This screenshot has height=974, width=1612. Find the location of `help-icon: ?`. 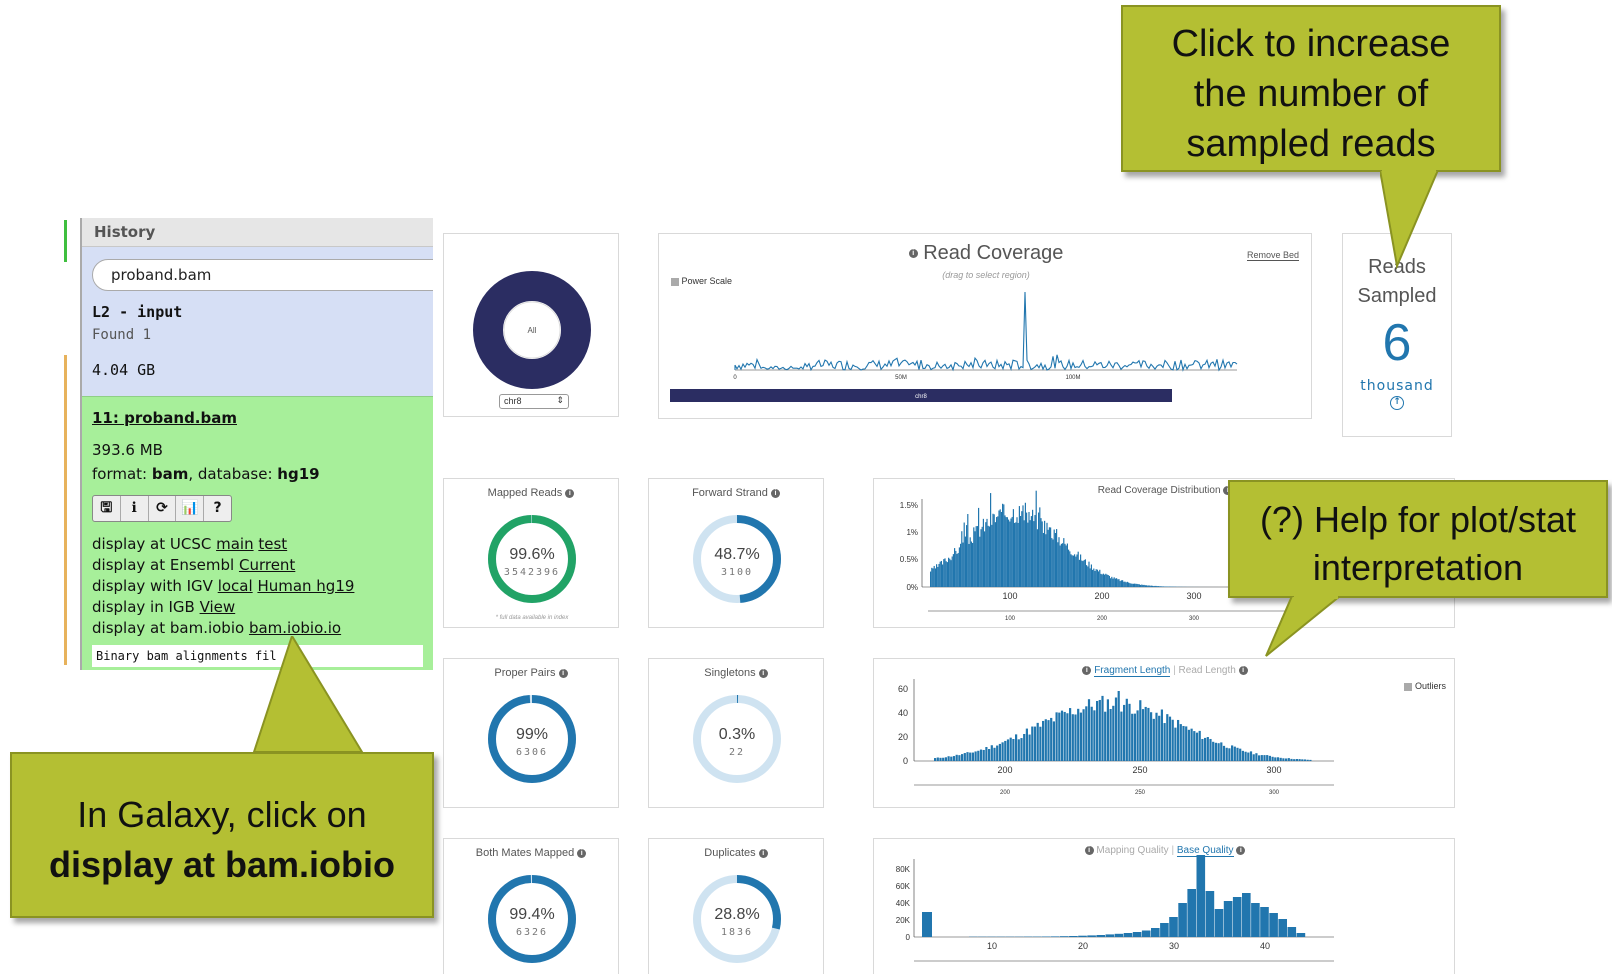

help-icon: ? is located at coordinates (217, 508).